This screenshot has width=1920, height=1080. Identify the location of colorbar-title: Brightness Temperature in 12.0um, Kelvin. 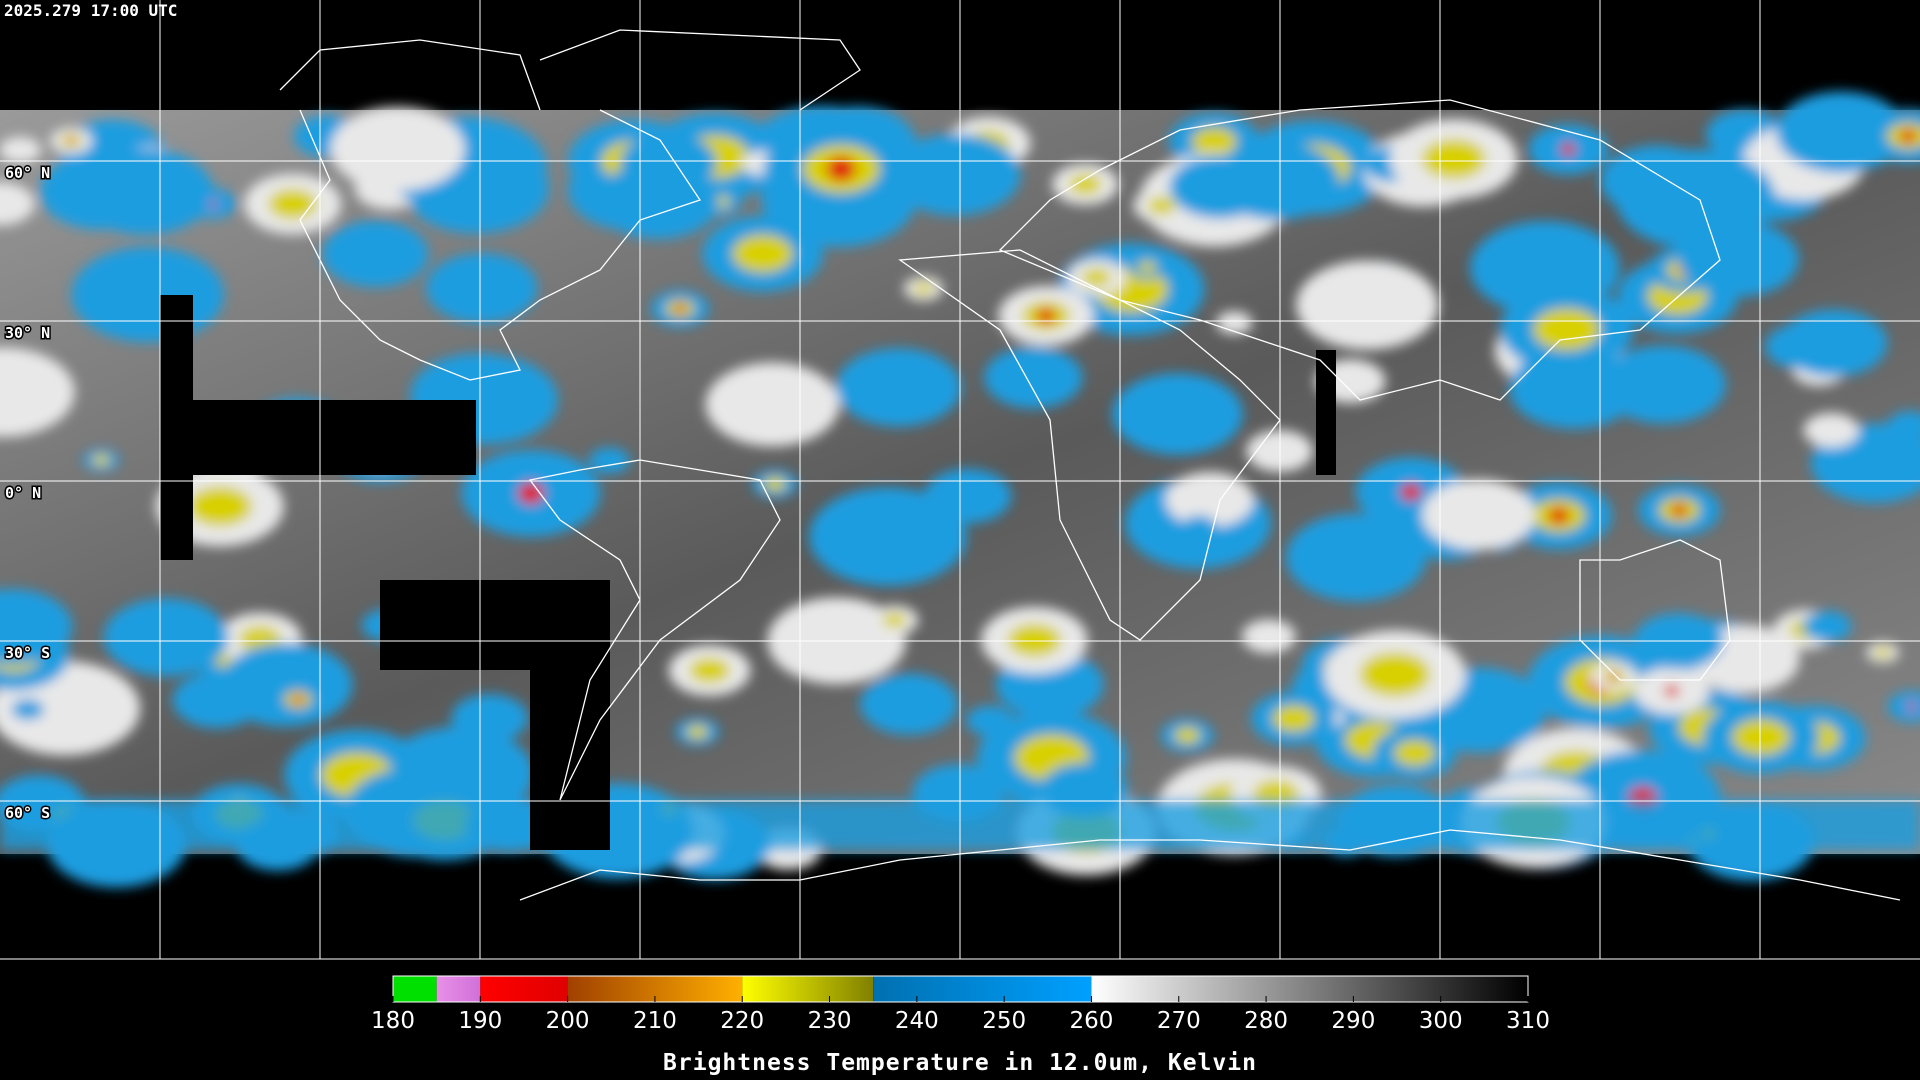
(960, 1063).